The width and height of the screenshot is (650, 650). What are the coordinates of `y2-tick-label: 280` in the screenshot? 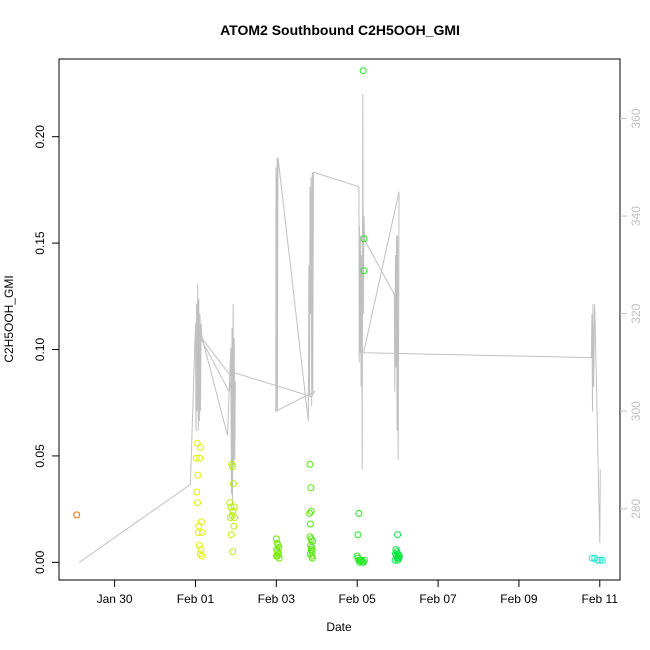 It's located at (636, 508).